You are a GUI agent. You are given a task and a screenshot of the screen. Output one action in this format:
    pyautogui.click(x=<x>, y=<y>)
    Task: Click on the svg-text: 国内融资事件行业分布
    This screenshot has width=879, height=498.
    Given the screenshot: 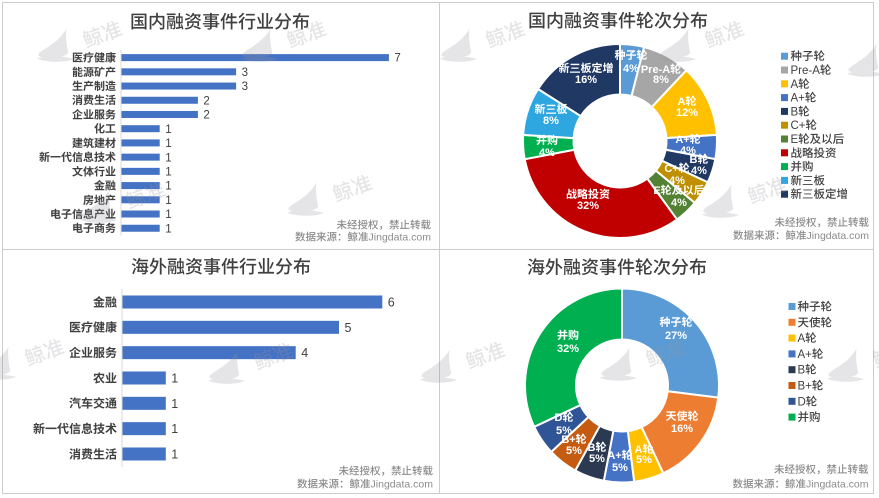 What is the action you would take?
    pyautogui.click(x=220, y=22)
    